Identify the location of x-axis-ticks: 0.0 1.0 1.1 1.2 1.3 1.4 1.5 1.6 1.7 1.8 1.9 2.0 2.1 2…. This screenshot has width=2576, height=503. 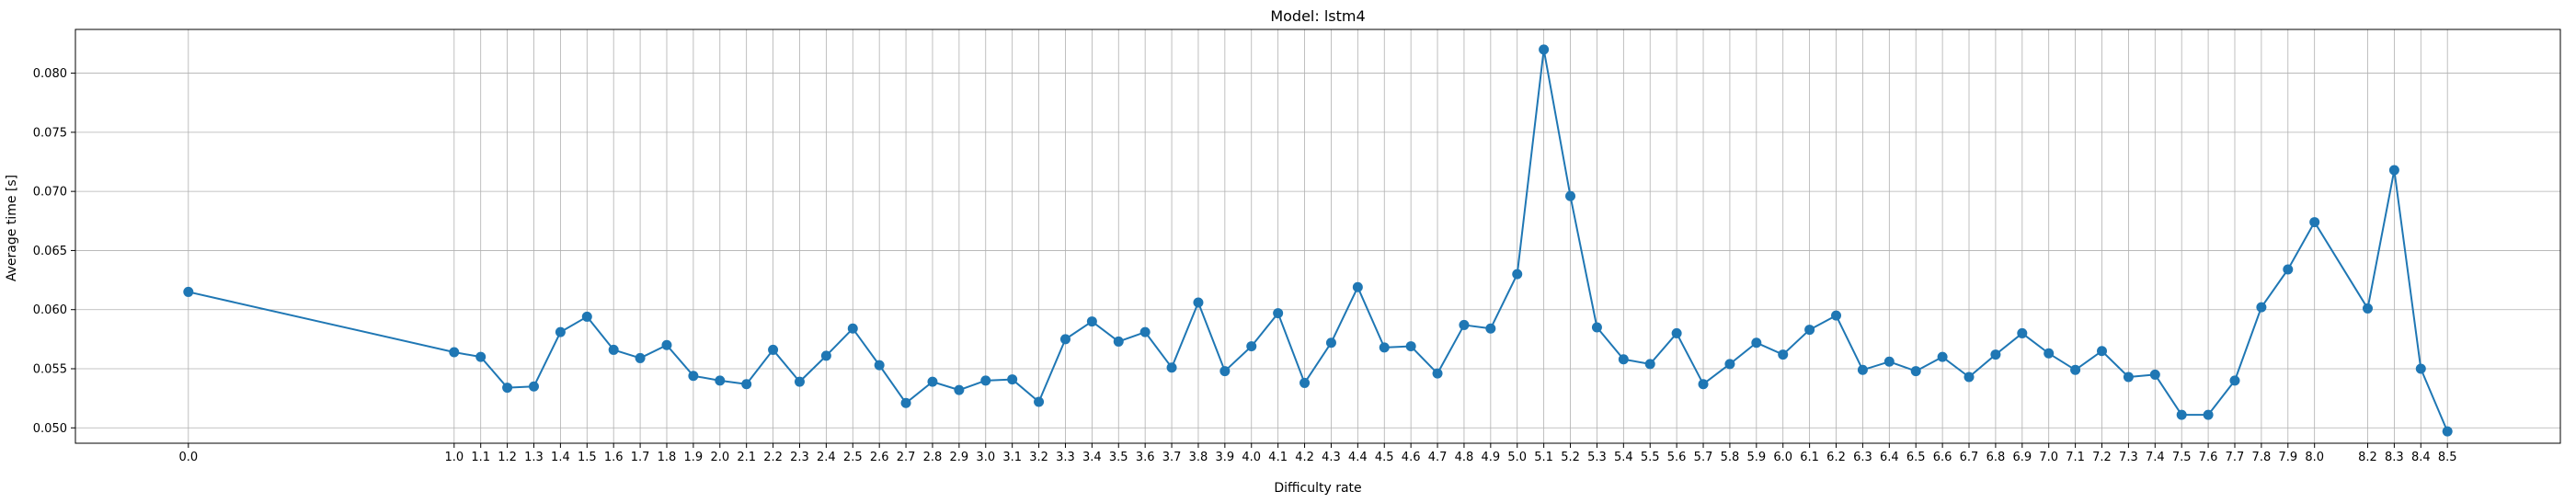
(1318, 453).